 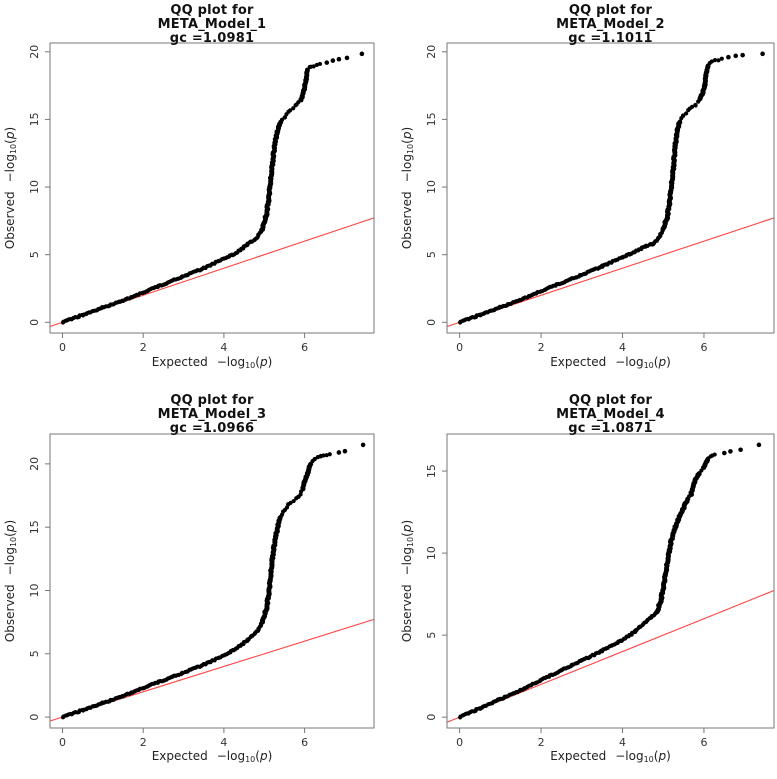 What do you see at coordinates (212, 428) in the screenshot?
I see `plot-title-gc: gc =1.0966` at bounding box center [212, 428].